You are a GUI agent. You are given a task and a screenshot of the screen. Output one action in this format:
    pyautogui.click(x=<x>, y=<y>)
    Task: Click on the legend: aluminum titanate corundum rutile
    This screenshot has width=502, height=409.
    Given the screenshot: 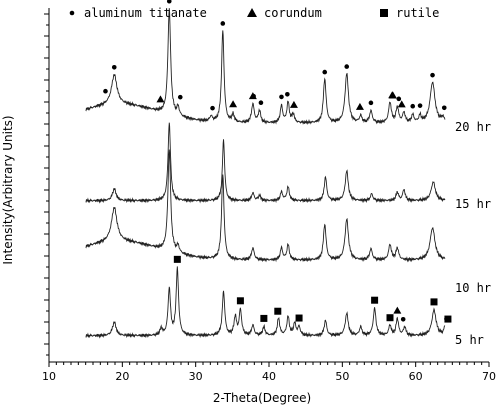 What is the action you would take?
    pyautogui.click(x=254, y=13)
    